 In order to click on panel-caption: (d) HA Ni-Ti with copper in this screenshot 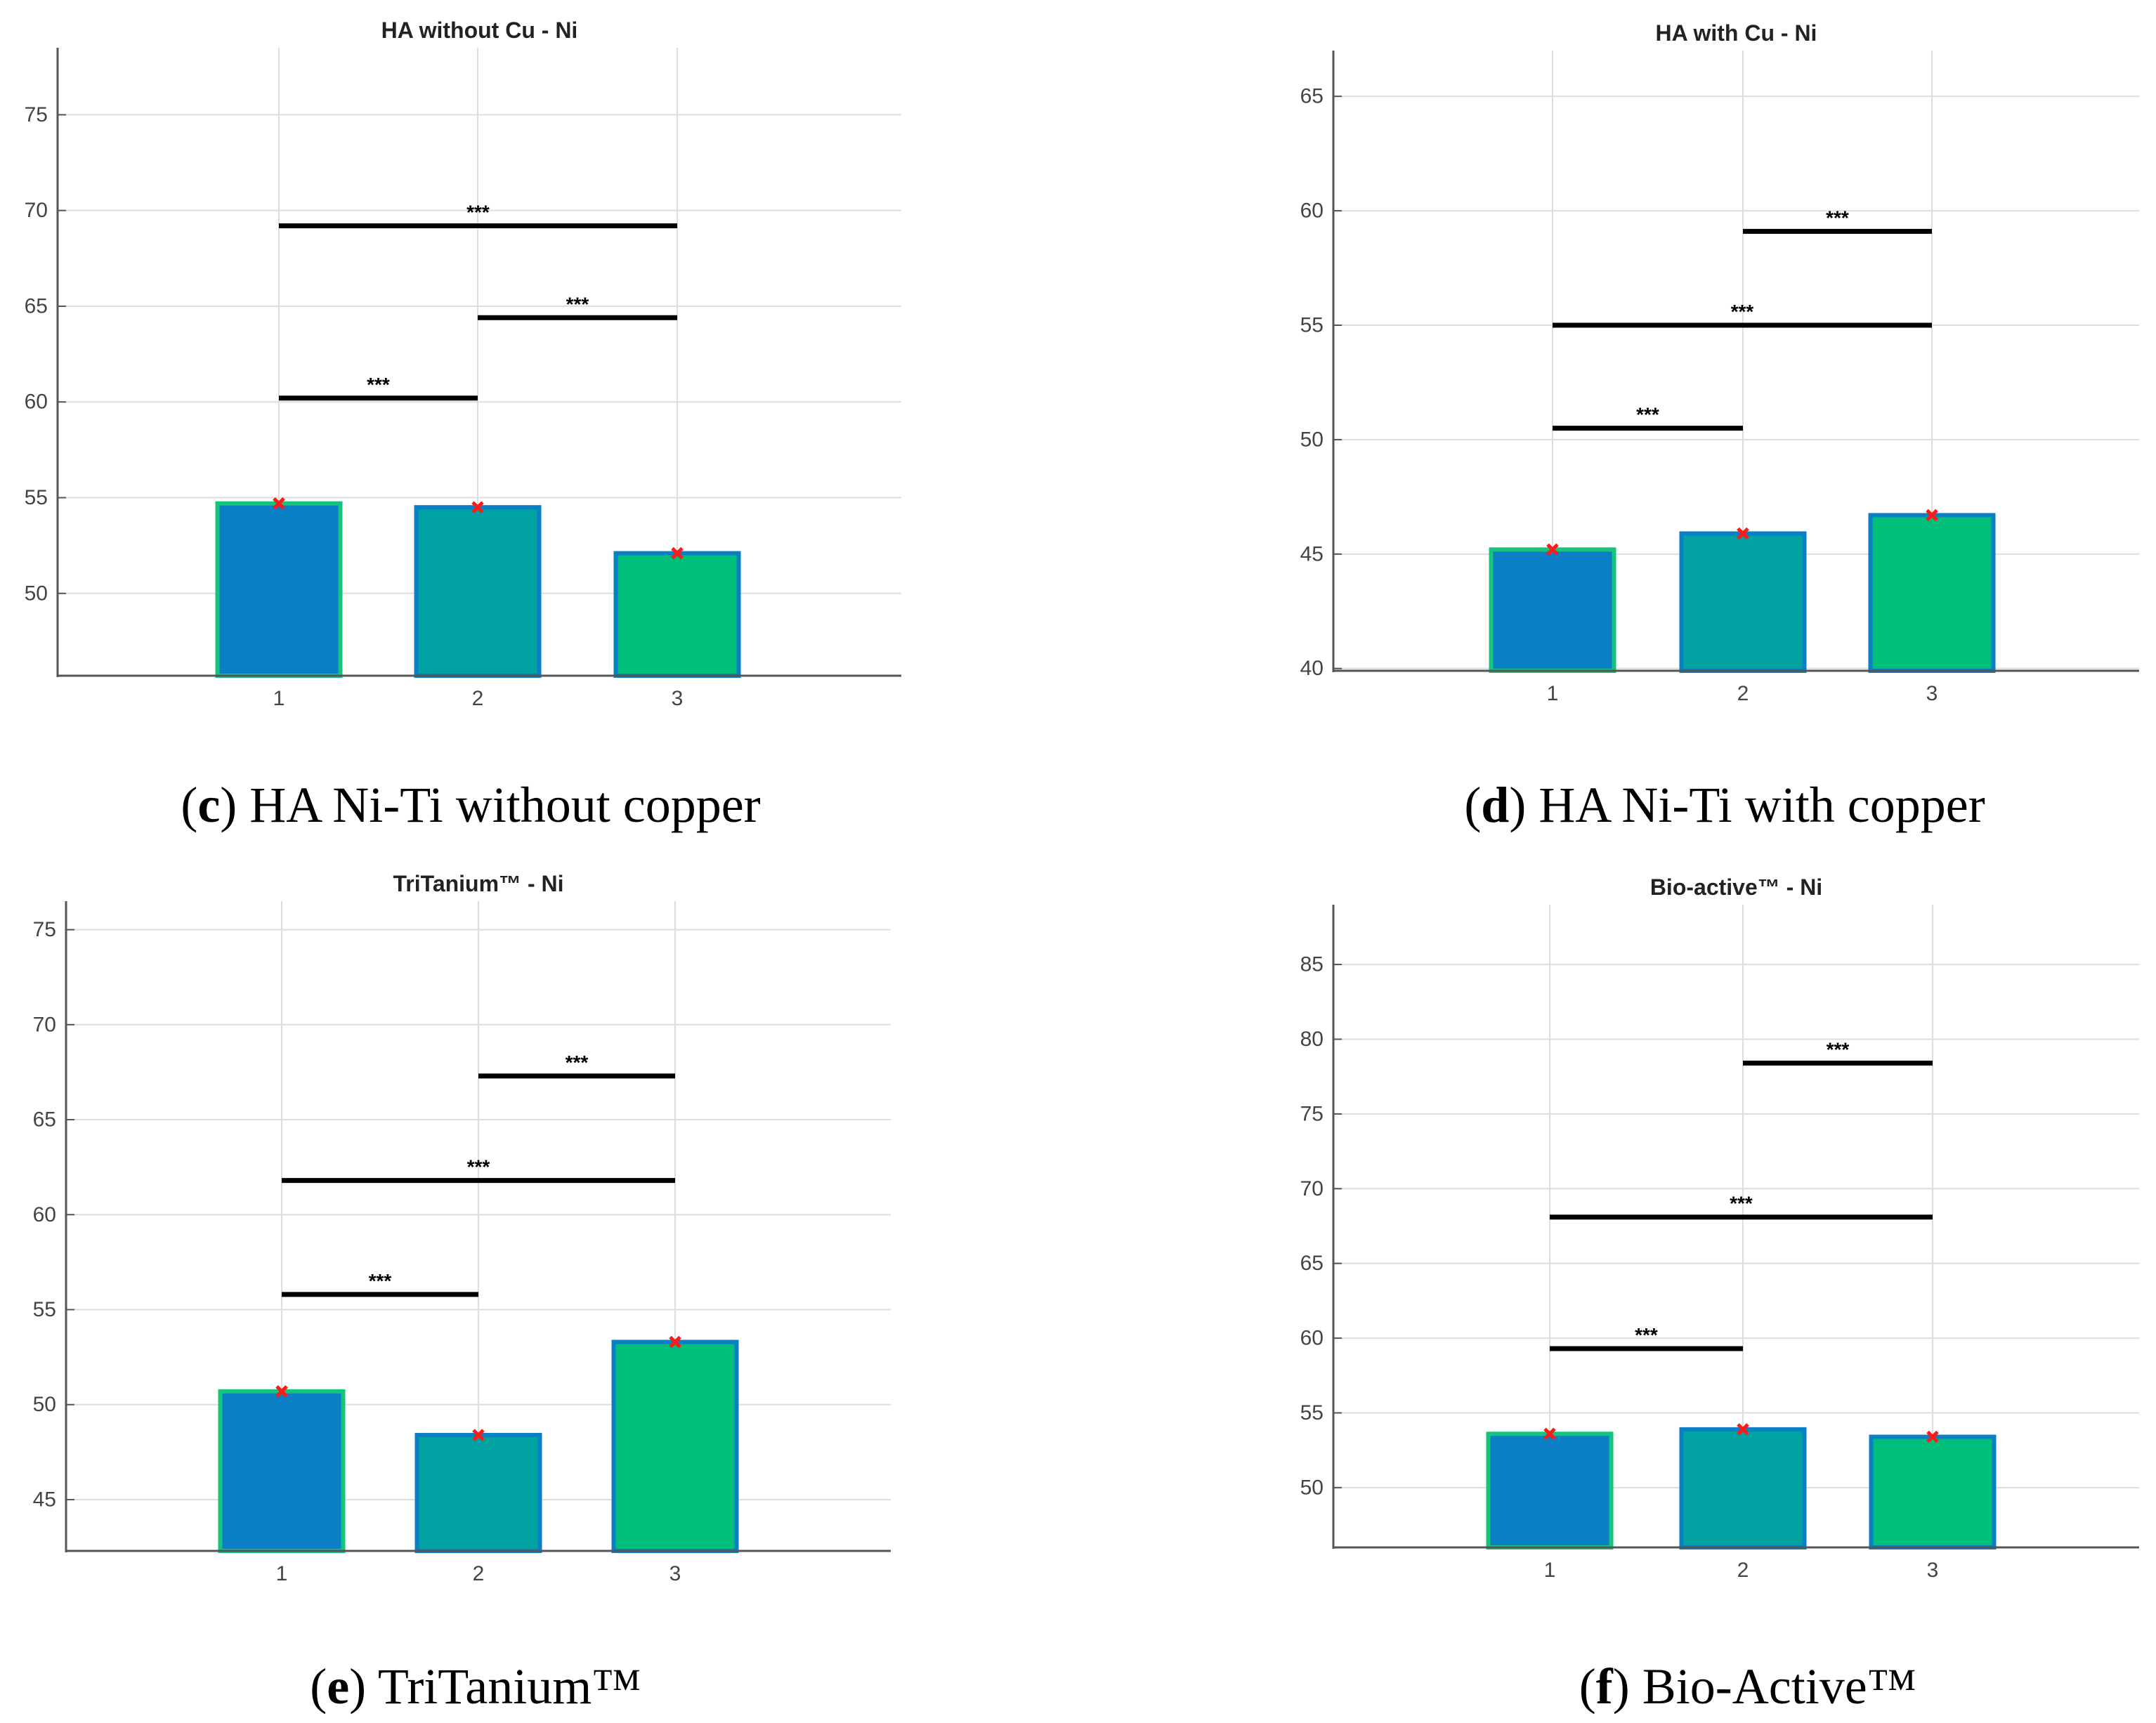, I will do `click(1724, 805)`.